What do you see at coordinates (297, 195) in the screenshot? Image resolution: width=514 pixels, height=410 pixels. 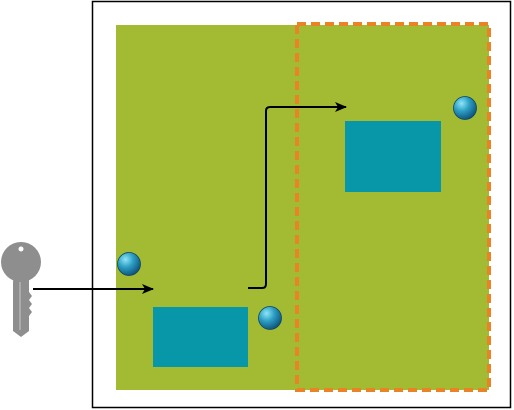 I see `elbow-arrow` at bounding box center [297, 195].